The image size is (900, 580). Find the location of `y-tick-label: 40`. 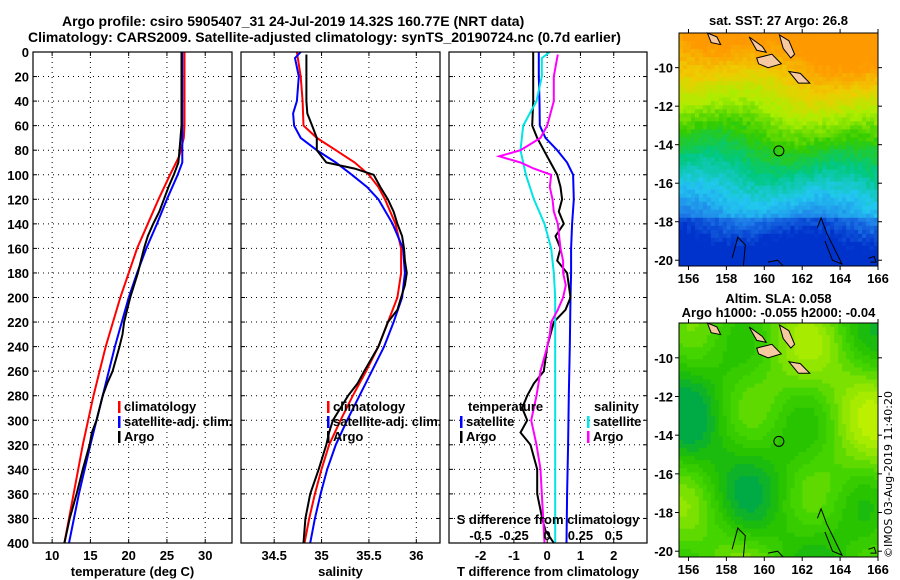

y-tick-label: 40 is located at coordinates (22, 101).